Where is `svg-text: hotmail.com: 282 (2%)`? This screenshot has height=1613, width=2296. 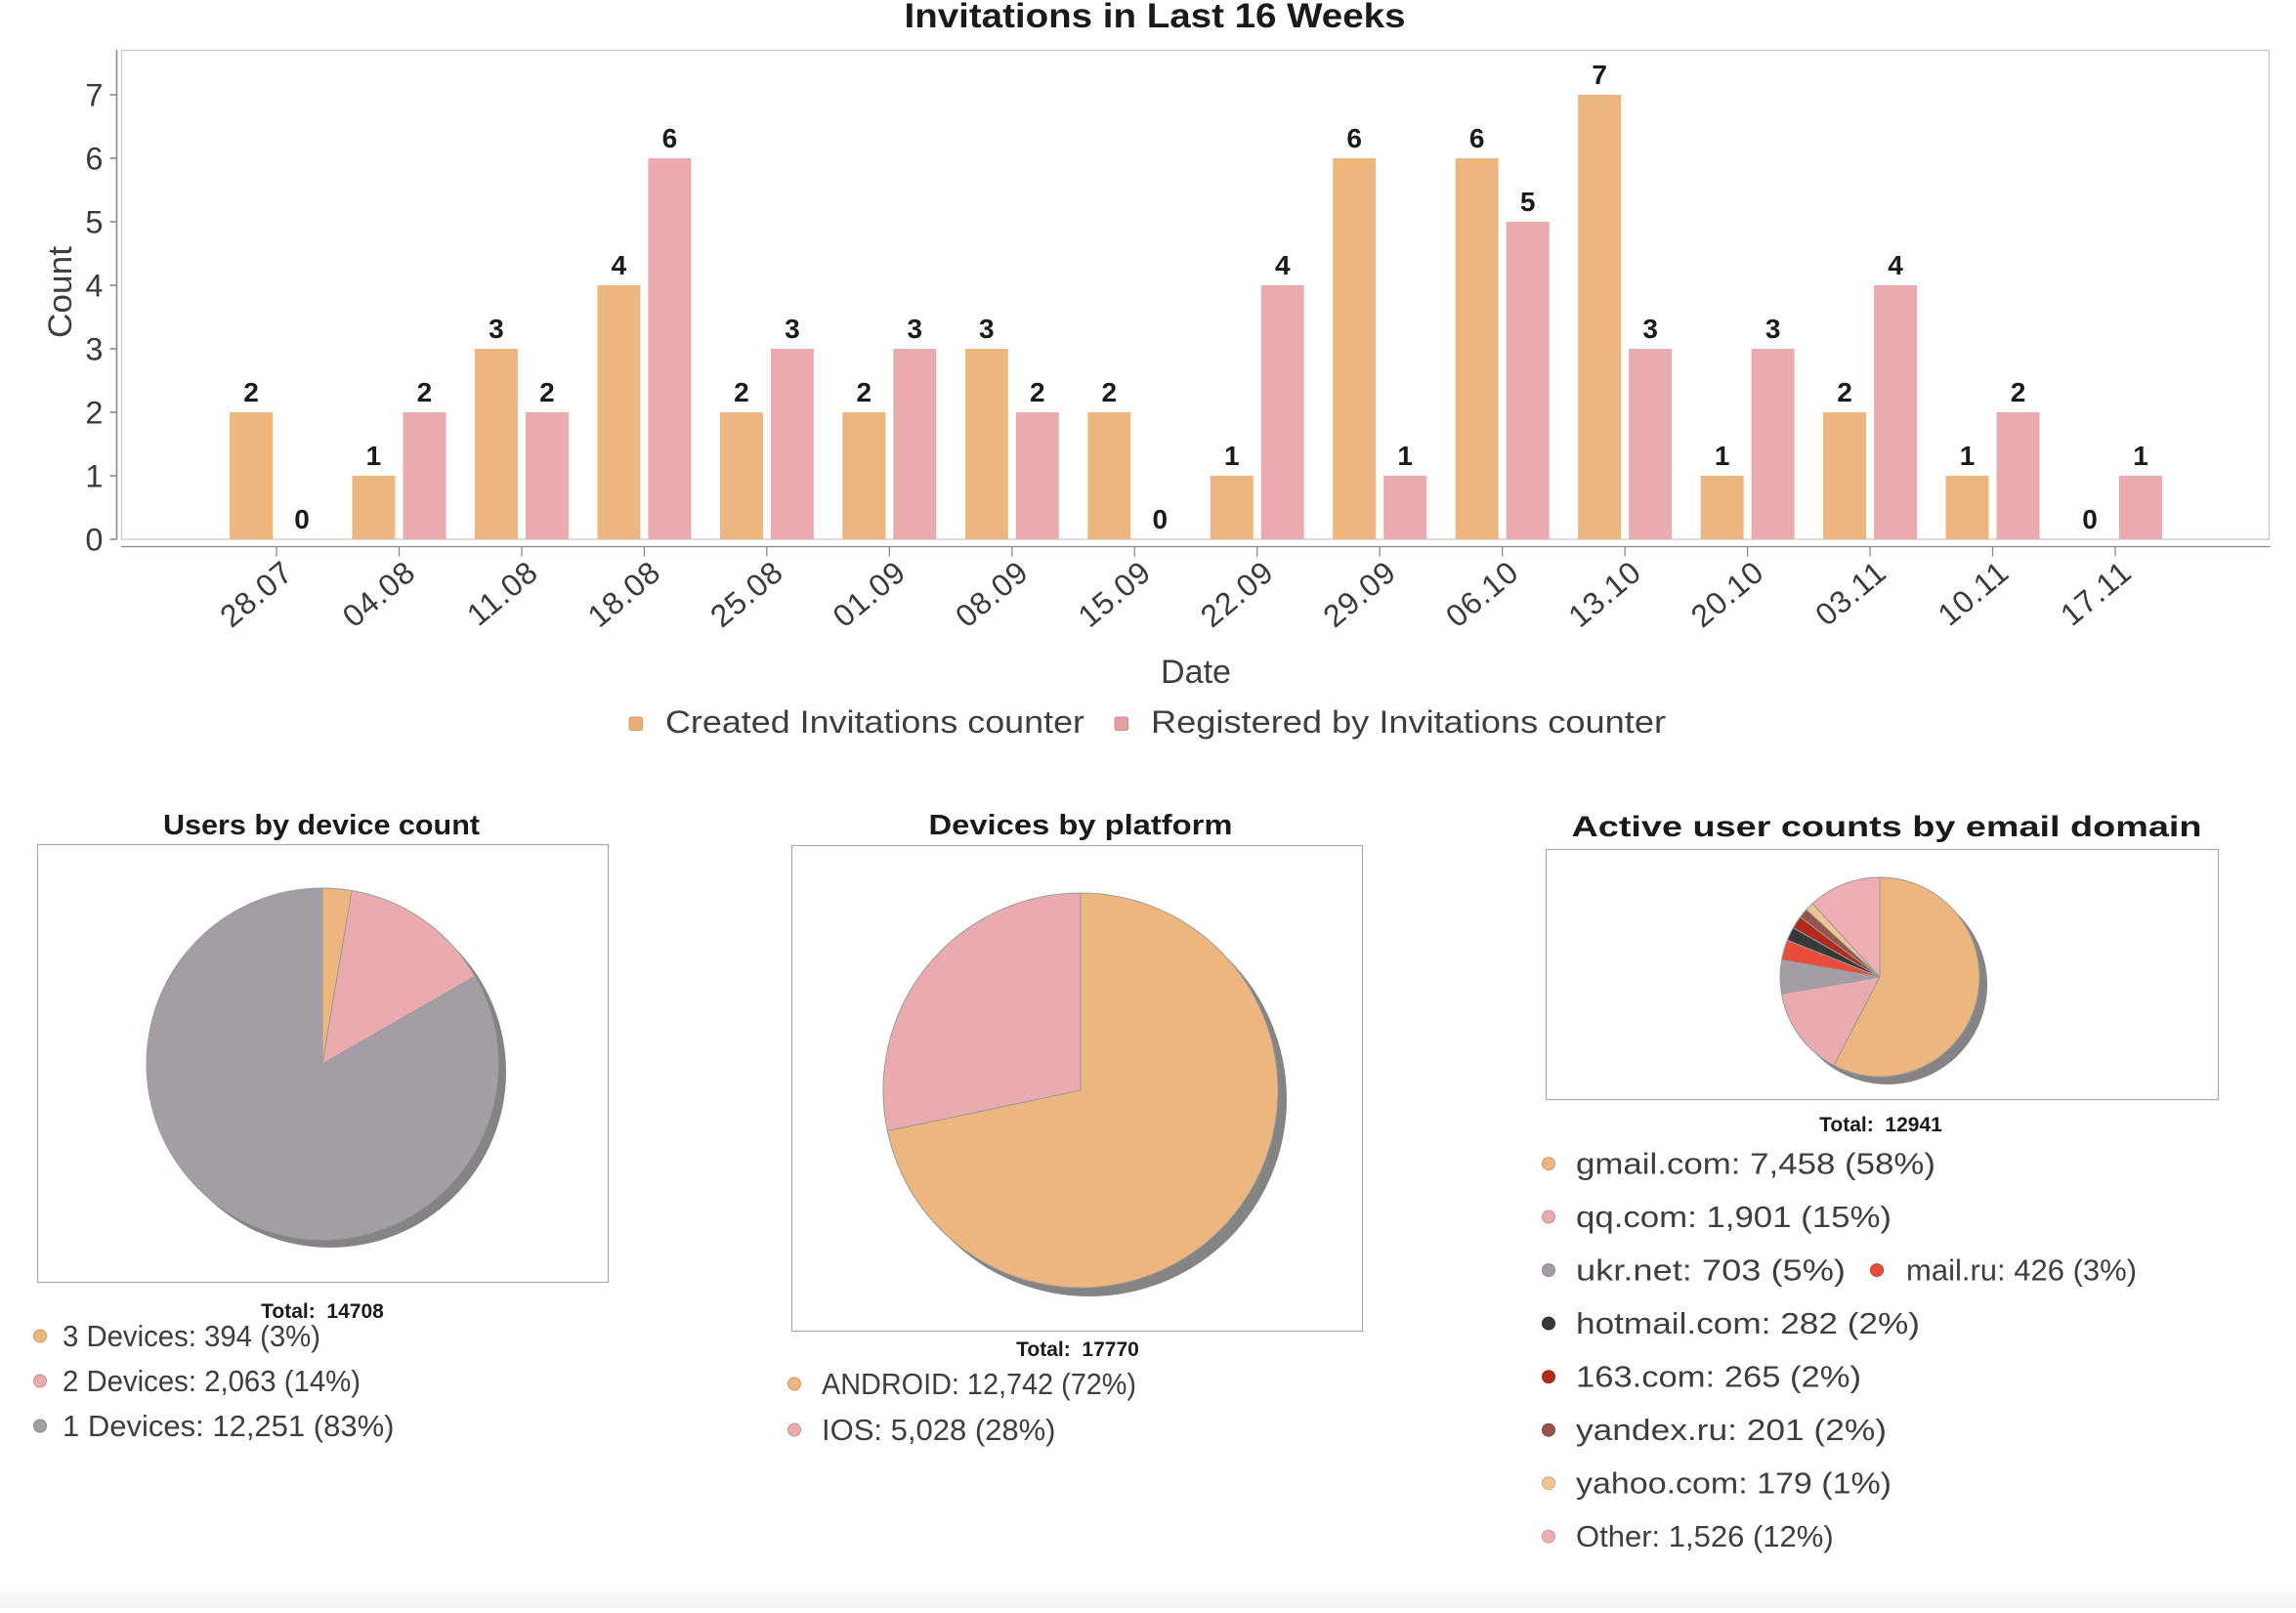 svg-text: hotmail.com: 282 (2%) is located at coordinates (1748, 1323).